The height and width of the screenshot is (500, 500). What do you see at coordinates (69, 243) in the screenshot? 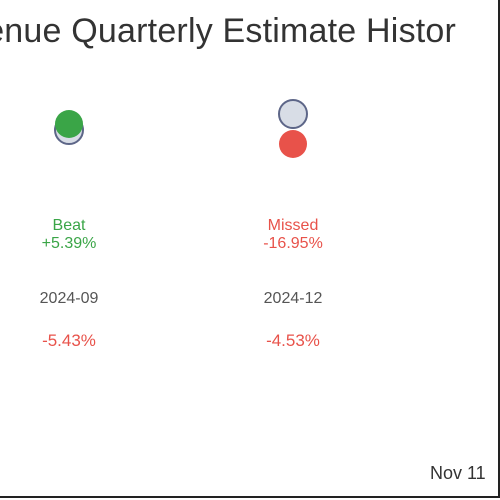
I see `surprise-label: +5.39%` at bounding box center [69, 243].